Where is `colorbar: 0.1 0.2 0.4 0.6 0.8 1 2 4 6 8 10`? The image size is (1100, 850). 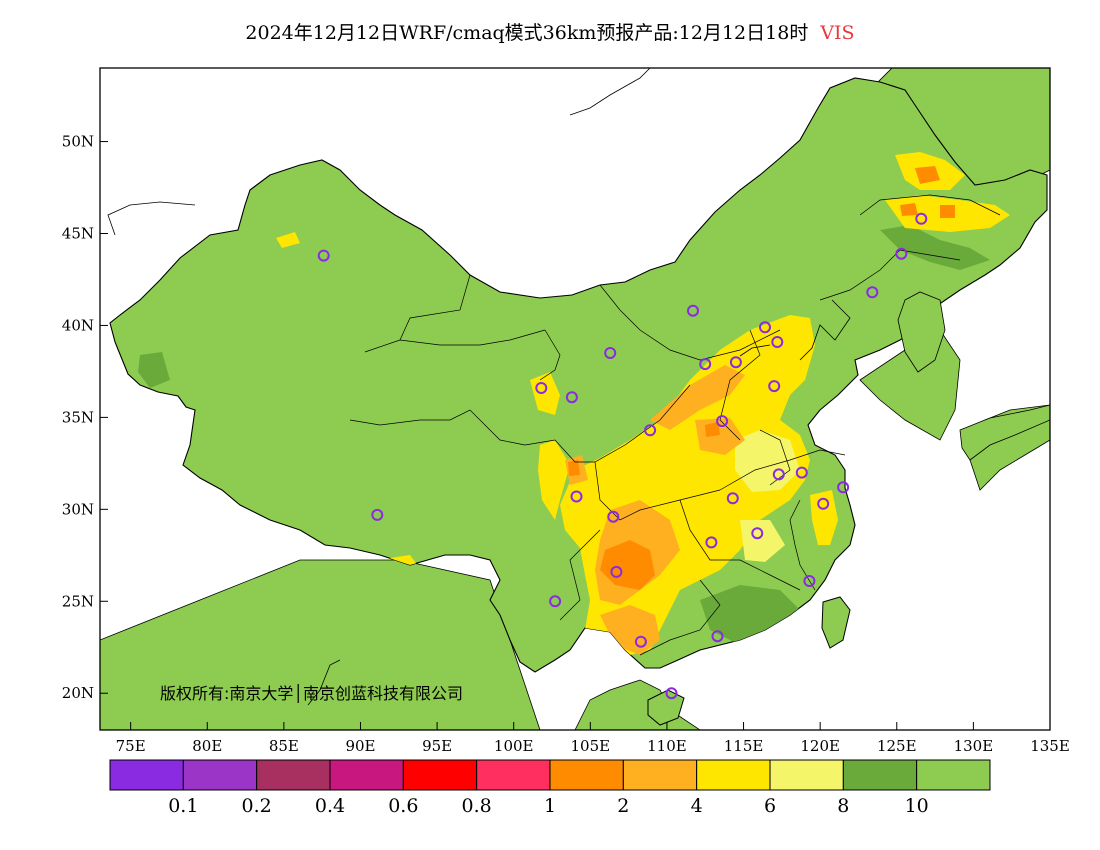
colorbar: 0.1 0.2 0.4 0.6 0.8 1 2 4 6 8 10 is located at coordinates (550, 788).